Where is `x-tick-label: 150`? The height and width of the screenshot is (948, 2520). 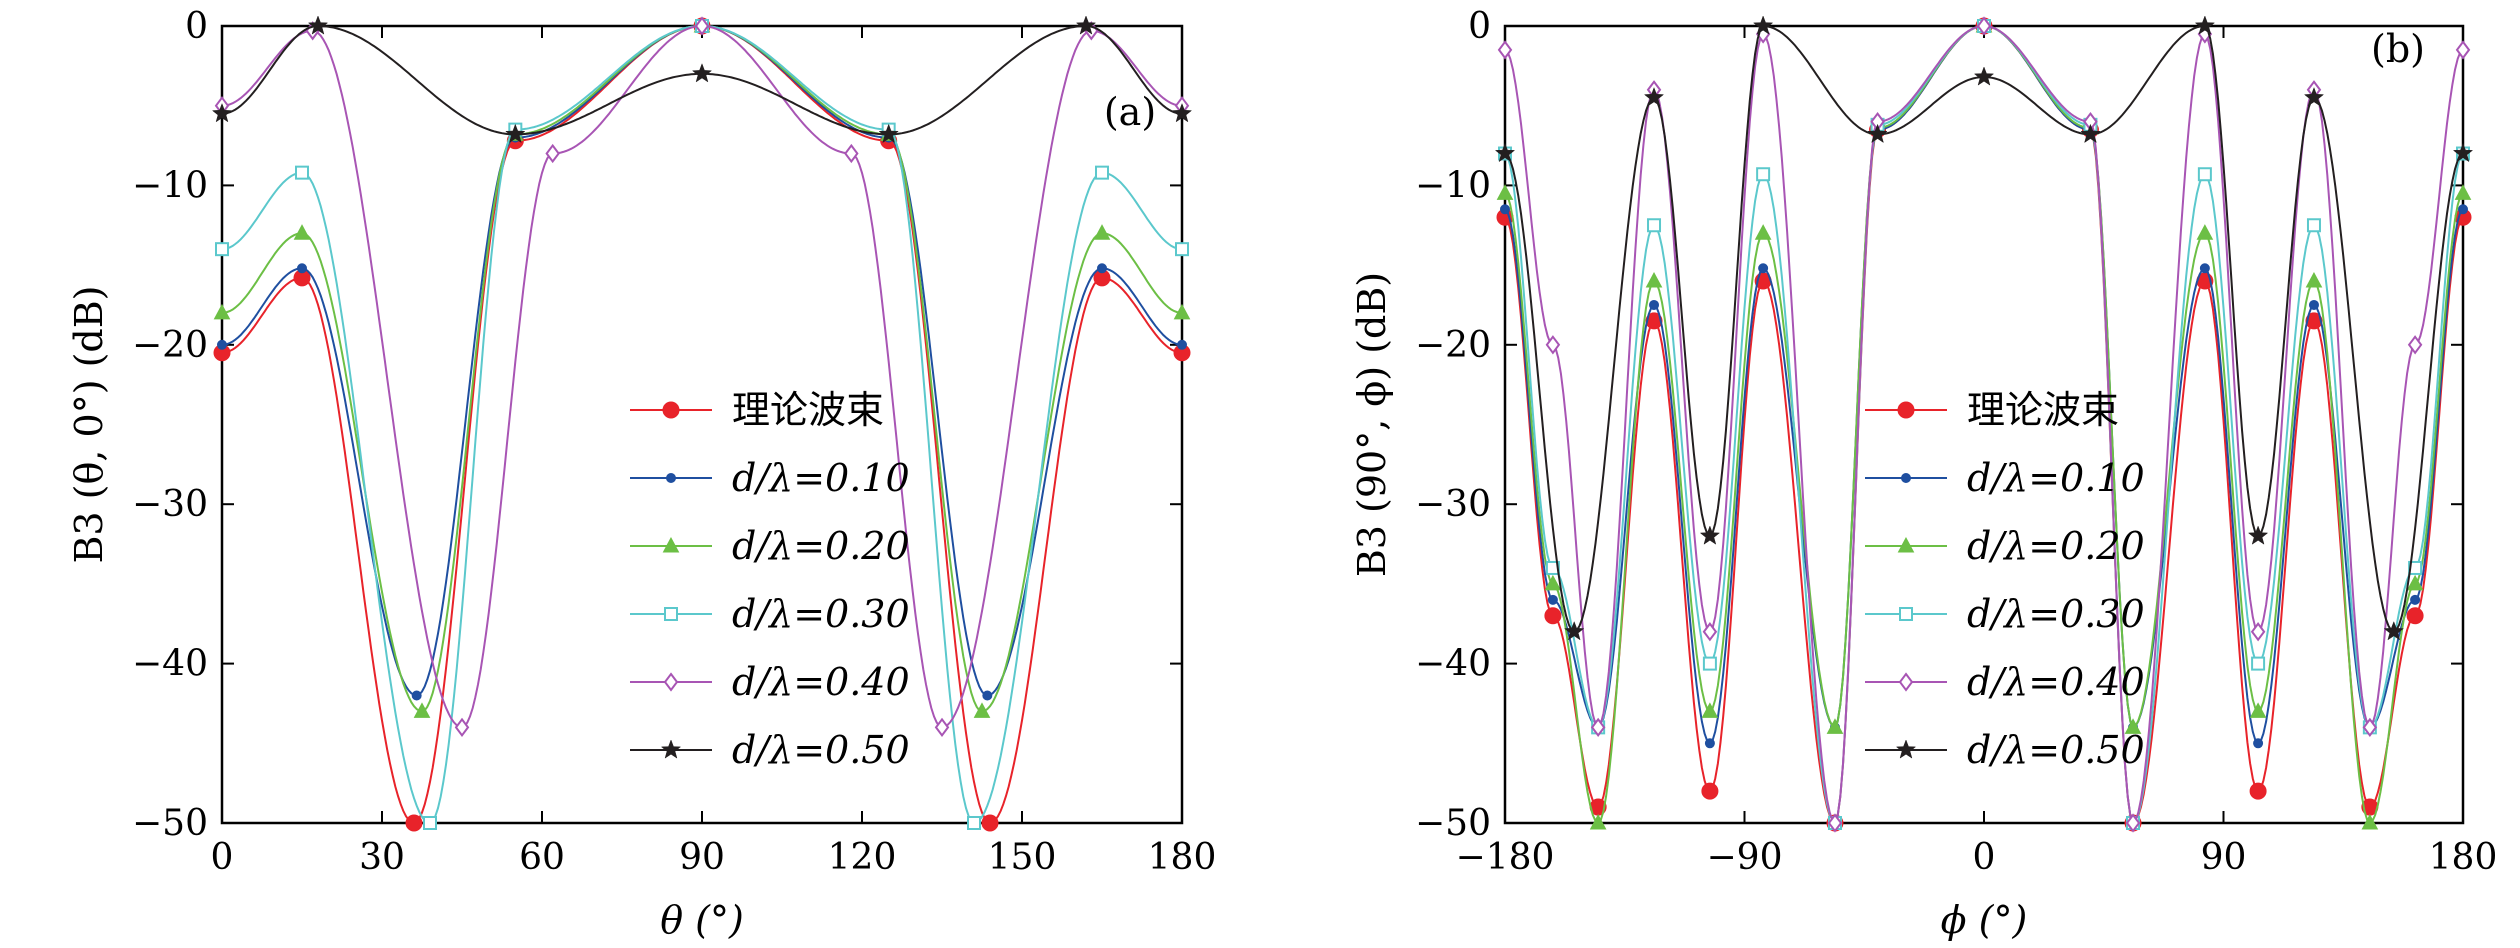
x-tick-label: 150 is located at coordinates (1022, 857).